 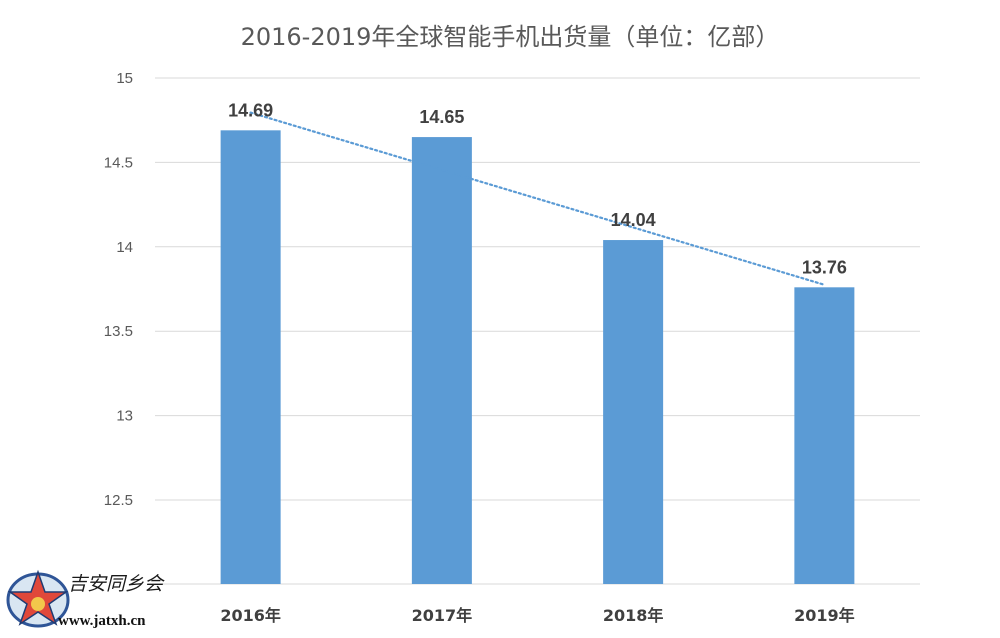 I want to click on y-axis-ticks: 12.5 13 13.5 14 14.5 15, so click(x=118, y=289).